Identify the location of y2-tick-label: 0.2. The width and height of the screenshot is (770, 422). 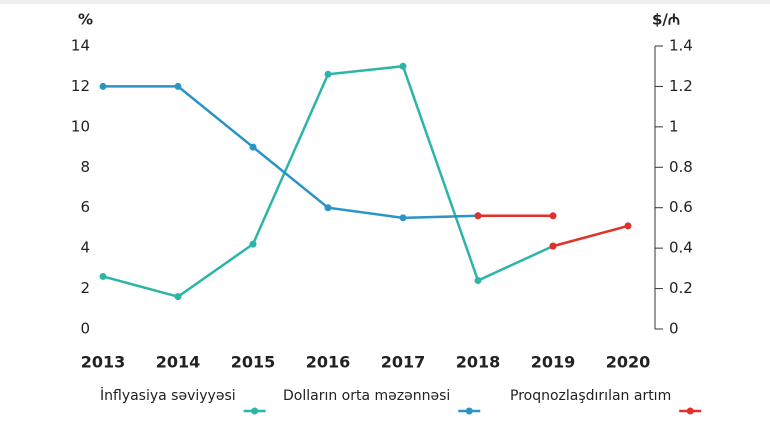
(681, 288).